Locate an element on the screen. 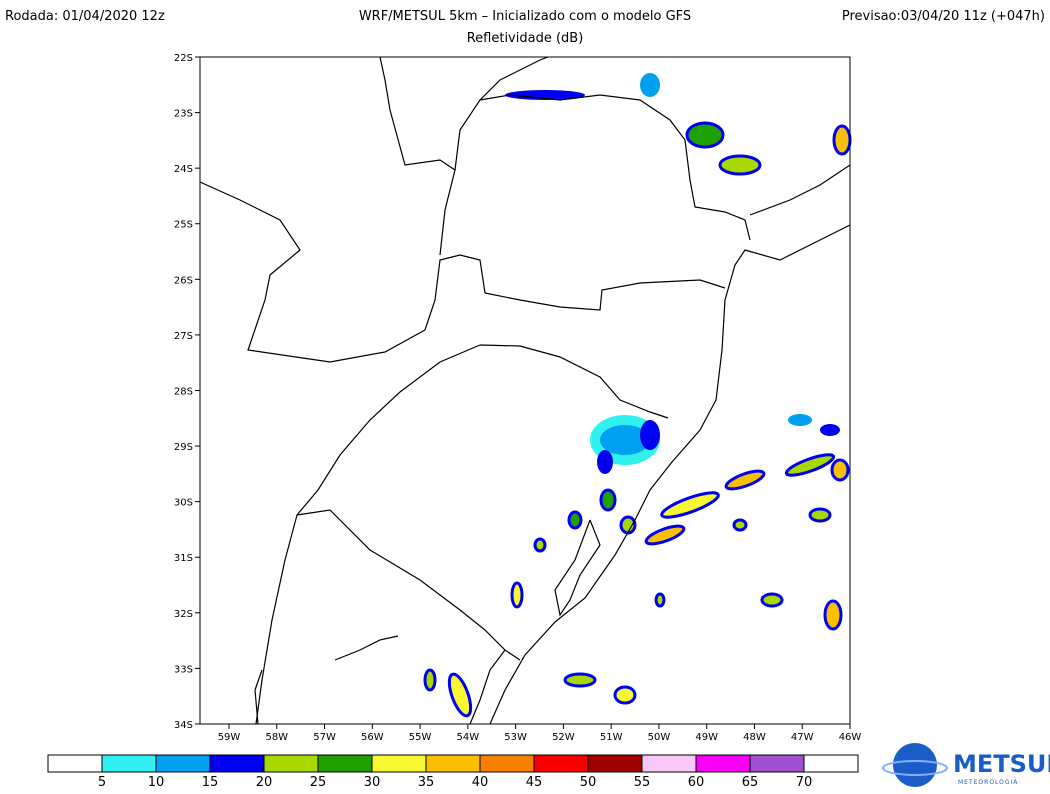 This screenshot has height=794, width=1050. colorbar-label: 5 is located at coordinates (102, 782).